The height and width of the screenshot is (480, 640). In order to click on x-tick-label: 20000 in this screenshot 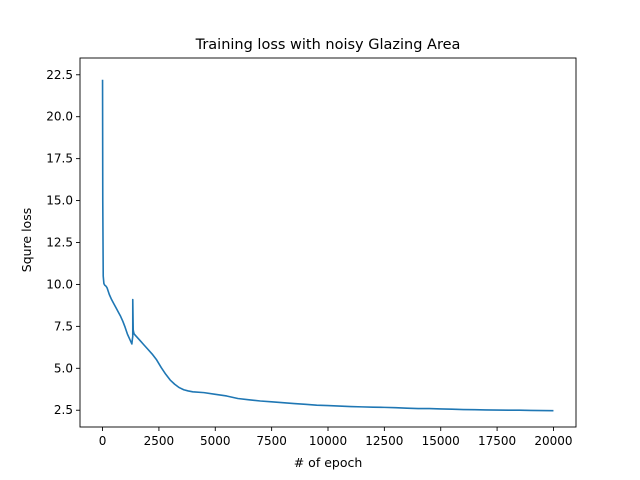, I will do `click(553, 441)`.